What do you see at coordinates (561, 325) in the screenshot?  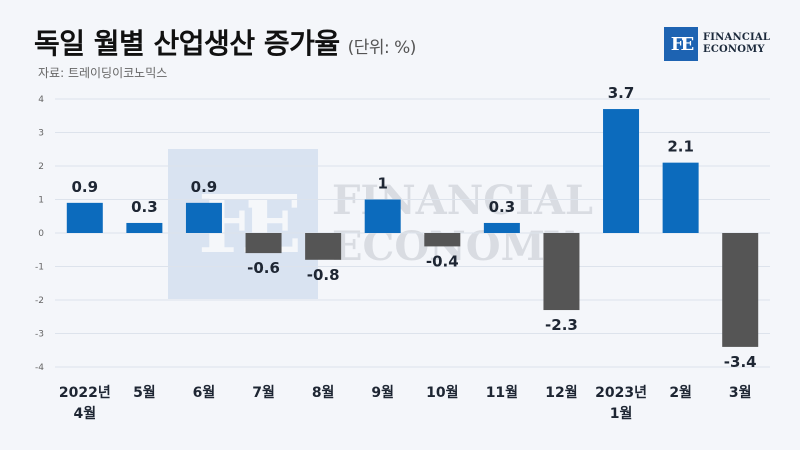 I see `value-label: -2.3` at bounding box center [561, 325].